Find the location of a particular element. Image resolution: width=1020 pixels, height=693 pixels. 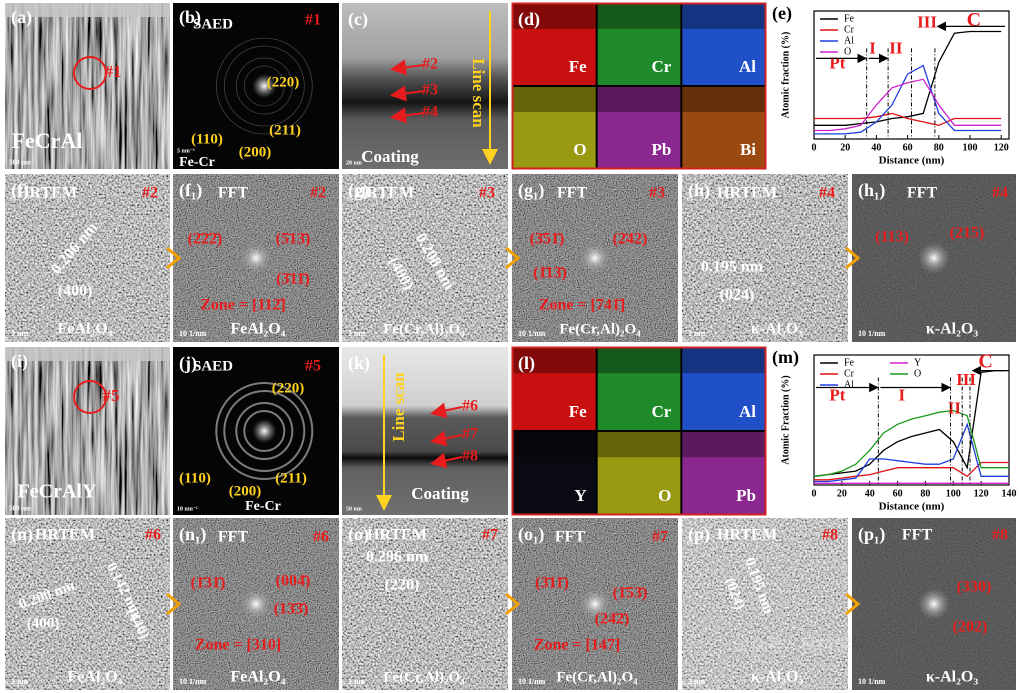

panel-text: 500 nm is located at coordinates (20, 509).